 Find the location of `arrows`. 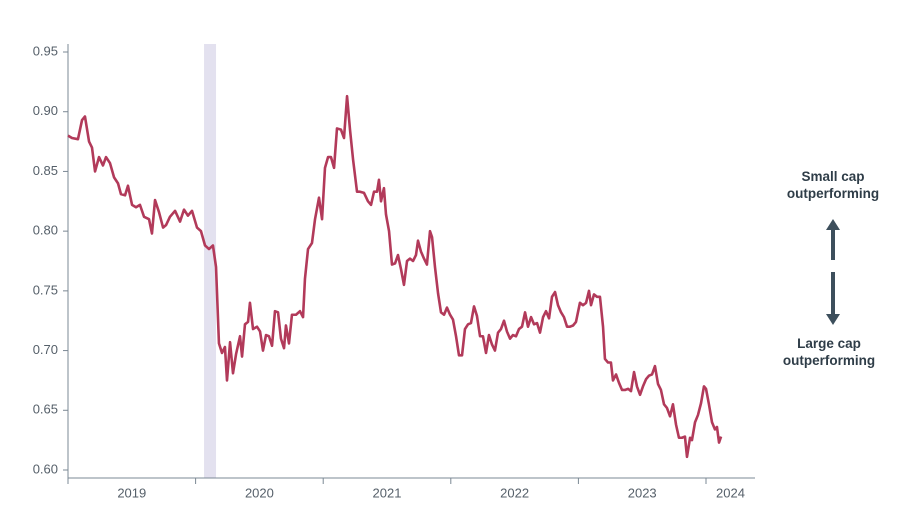

arrows is located at coordinates (833, 272).